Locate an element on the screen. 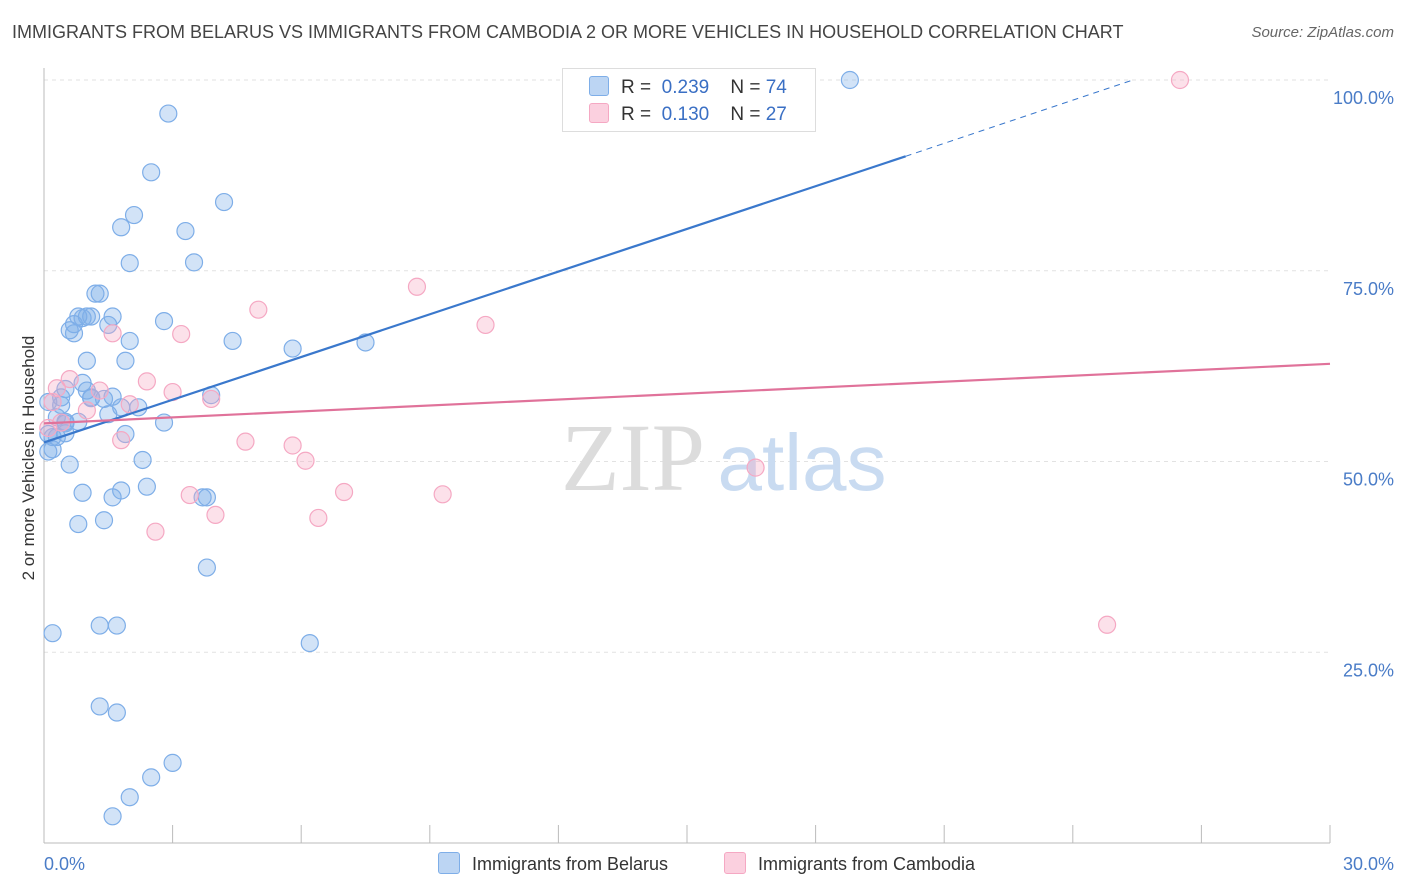 The height and width of the screenshot is (892, 1406). bottom-legend-swatch-cambodia is located at coordinates (735, 863).